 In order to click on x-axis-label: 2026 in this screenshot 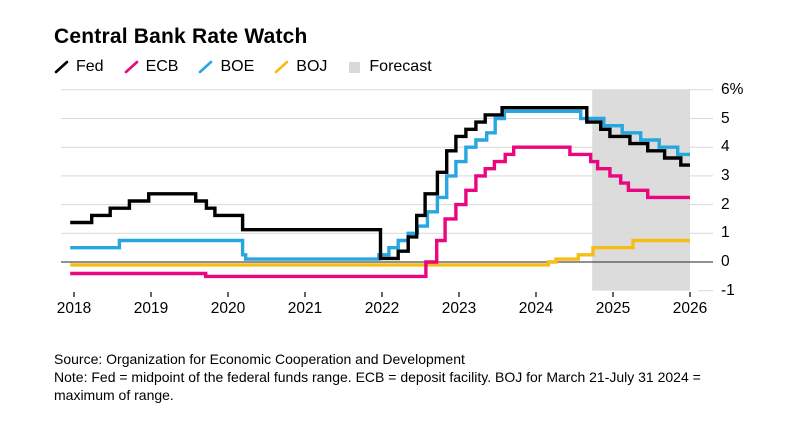, I will do `click(690, 308)`.